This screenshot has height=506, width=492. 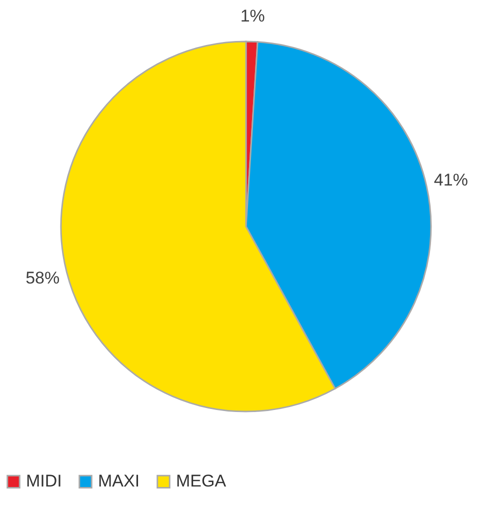 I want to click on legend-label: MEGA, so click(x=201, y=481).